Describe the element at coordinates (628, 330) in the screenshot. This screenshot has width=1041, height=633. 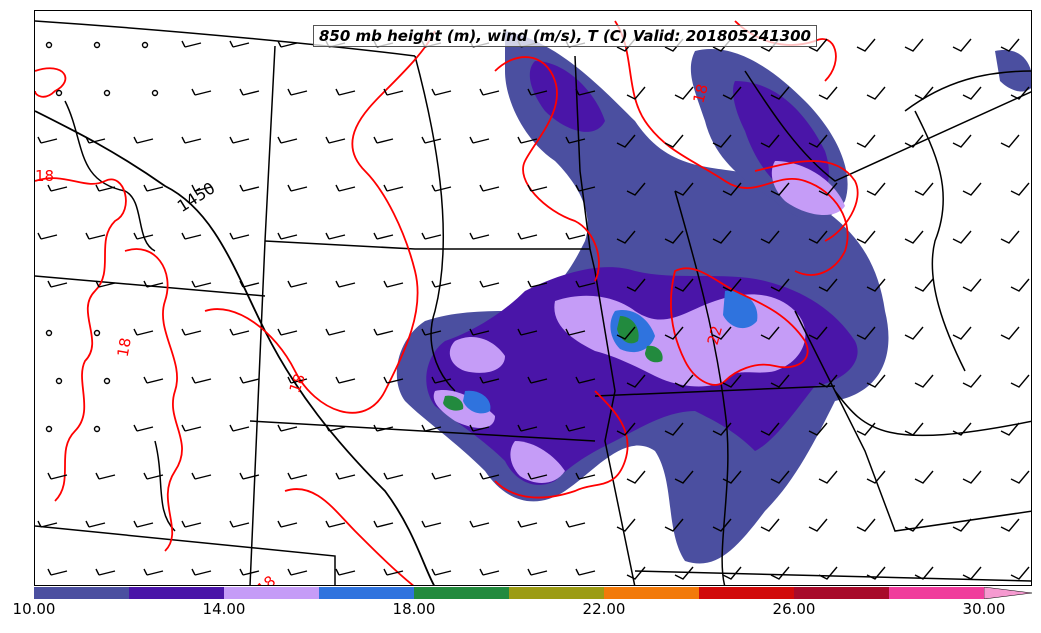
I see `shaded-region-green` at that location.